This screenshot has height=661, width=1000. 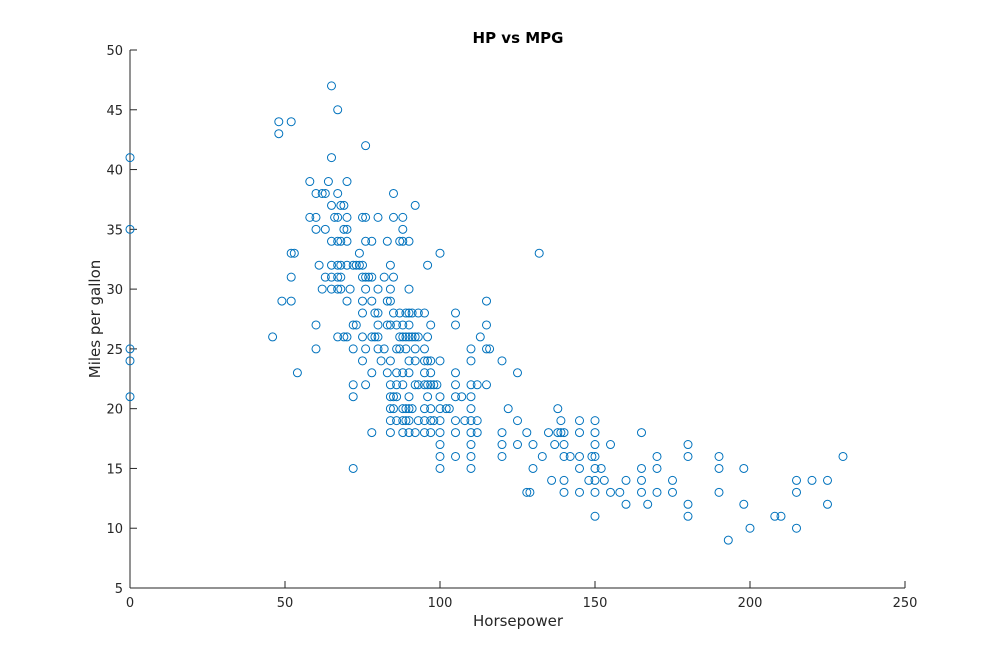 What do you see at coordinates (114, 290) in the screenshot?
I see `y-tick-label: 30` at bounding box center [114, 290].